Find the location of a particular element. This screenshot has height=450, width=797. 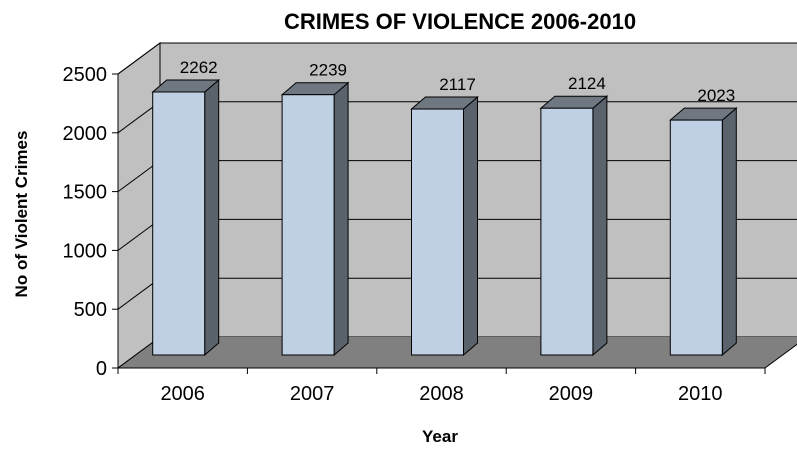

floor-edge is located at coordinates (780, 356).